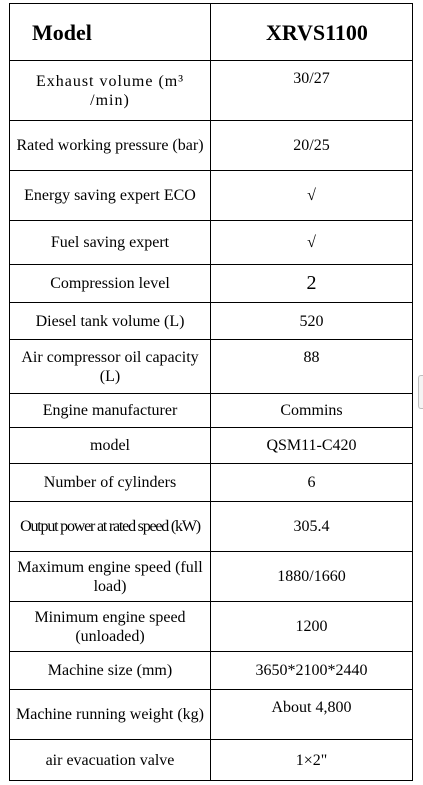  Describe the element at coordinates (311, 90) in the screenshot. I see `spec-value: 30/27` at that location.